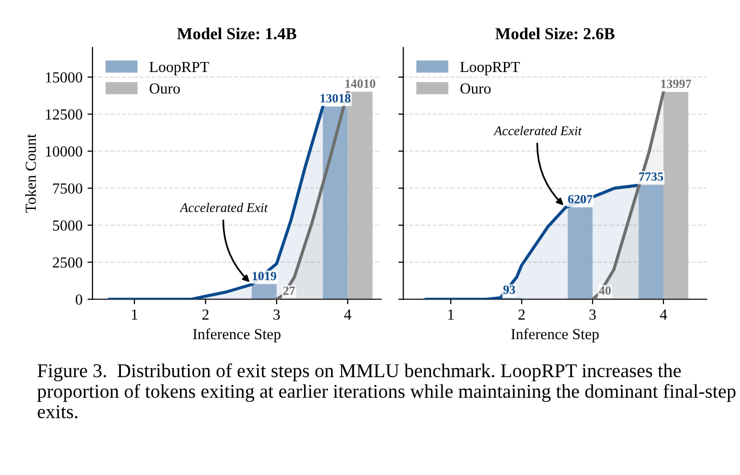 The image size is (740, 475). What do you see at coordinates (335, 98) in the screenshot?
I see `data-label: 13018` at bounding box center [335, 98].